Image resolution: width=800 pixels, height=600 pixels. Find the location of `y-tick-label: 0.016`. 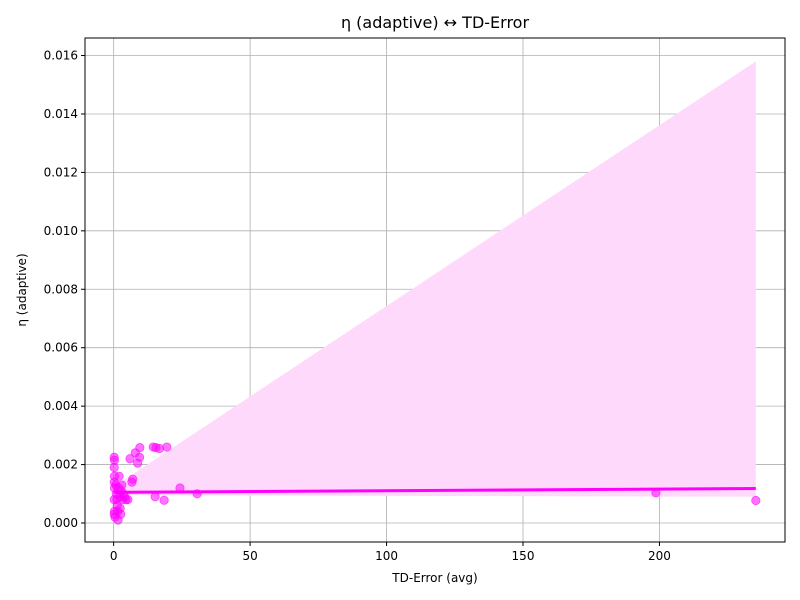

y-tick-label: 0.016 is located at coordinates (61, 56).